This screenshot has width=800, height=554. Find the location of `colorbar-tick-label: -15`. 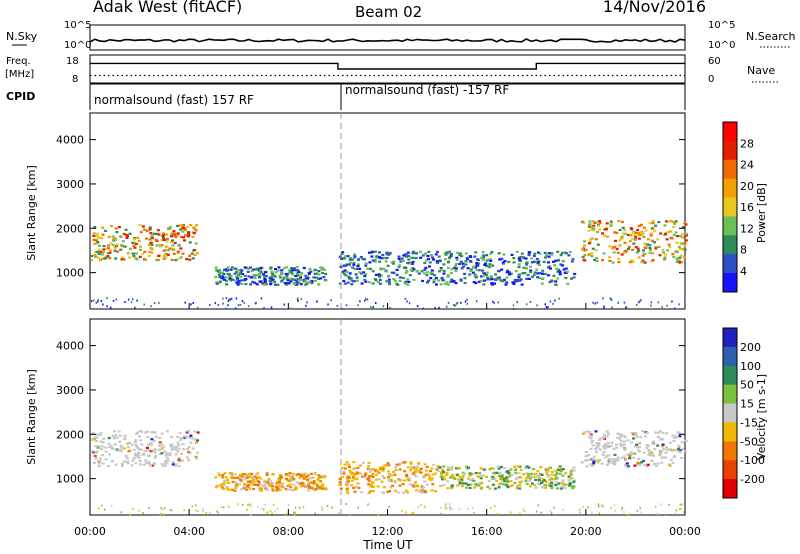

colorbar-tick-label: -15 is located at coordinates (749, 422).